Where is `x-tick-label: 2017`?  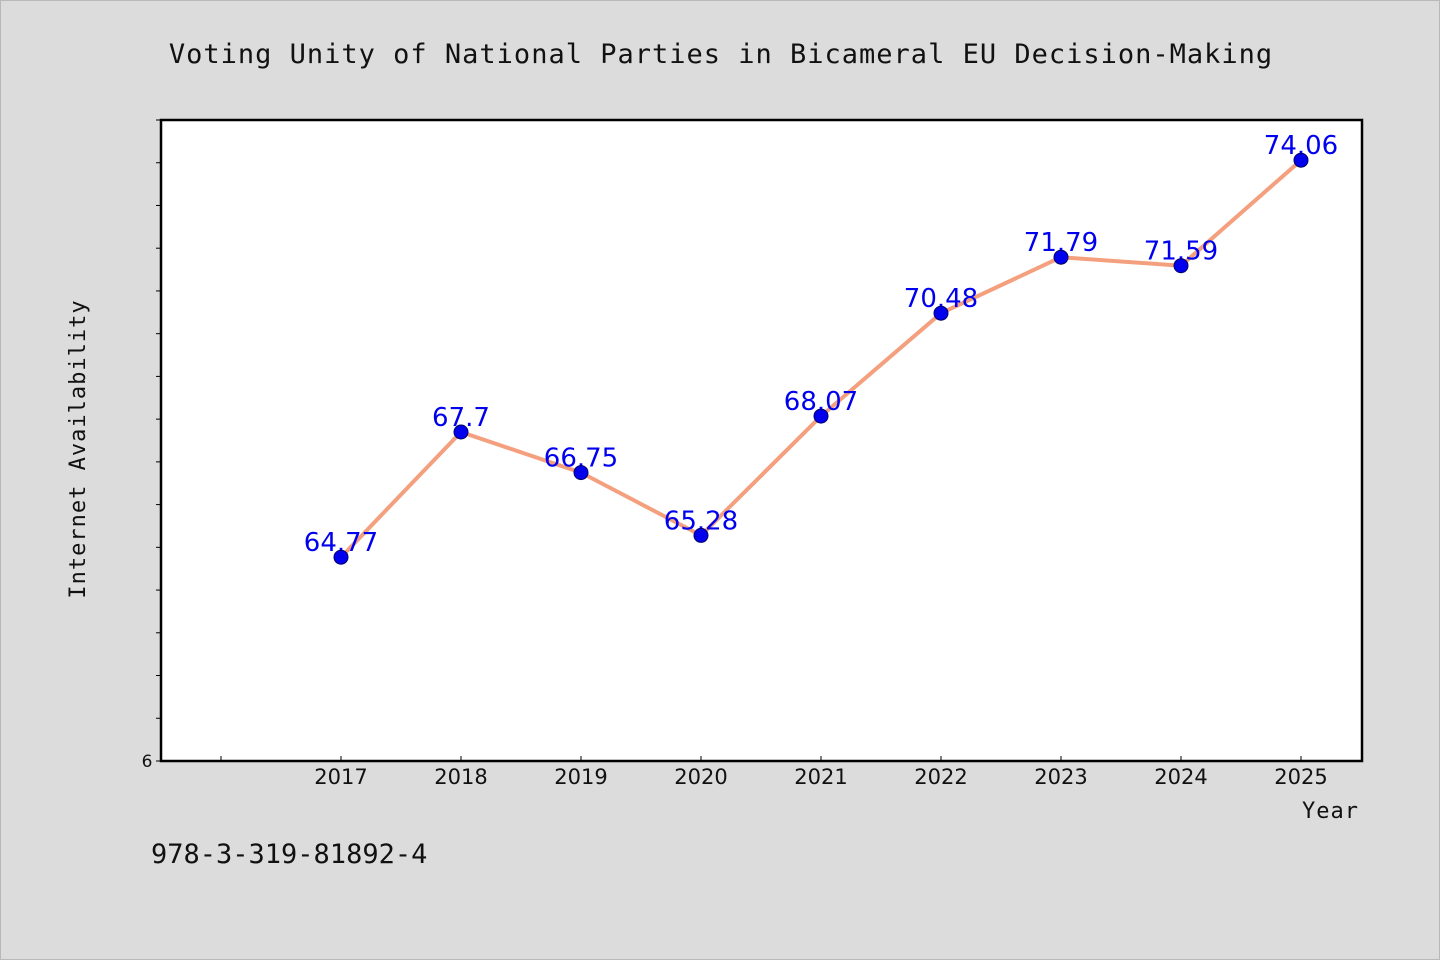 x-tick-label: 2017 is located at coordinates (340, 777).